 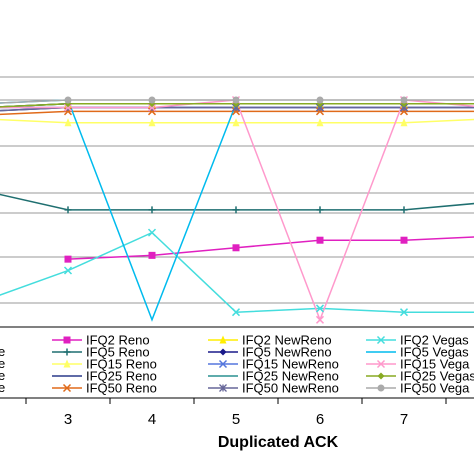 I want to click on legend-label: IFQ2 Reno, so click(x=118, y=340).